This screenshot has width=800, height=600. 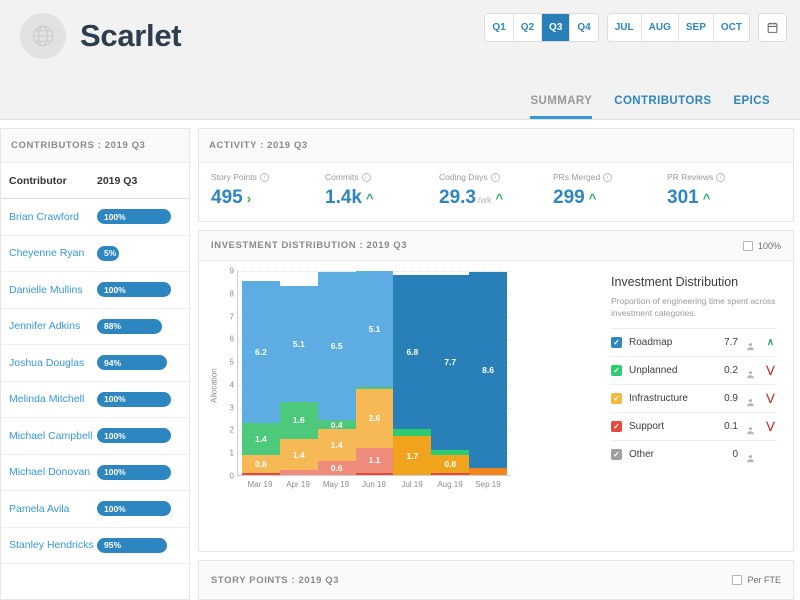 What do you see at coordinates (731, 27) in the screenshot?
I see `month-button-oct: OCT` at bounding box center [731, 27].